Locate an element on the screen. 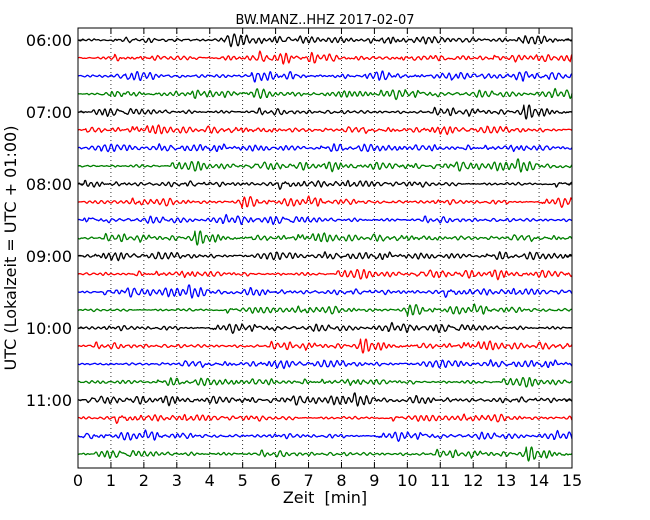  x-tick-label: 12 is located at coordinates (473, 480).